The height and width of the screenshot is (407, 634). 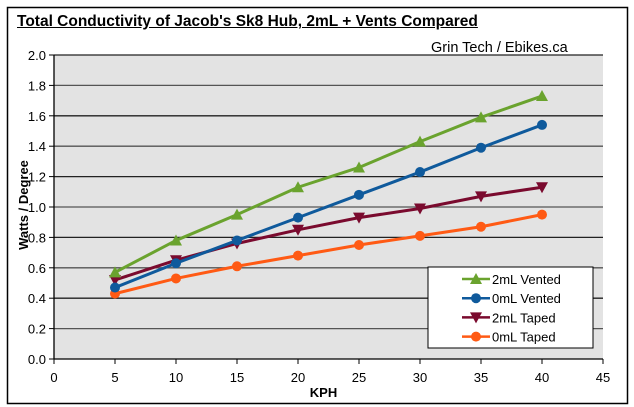 I want to click on y-tick-label: 1.6, so click(x=37, y=116).